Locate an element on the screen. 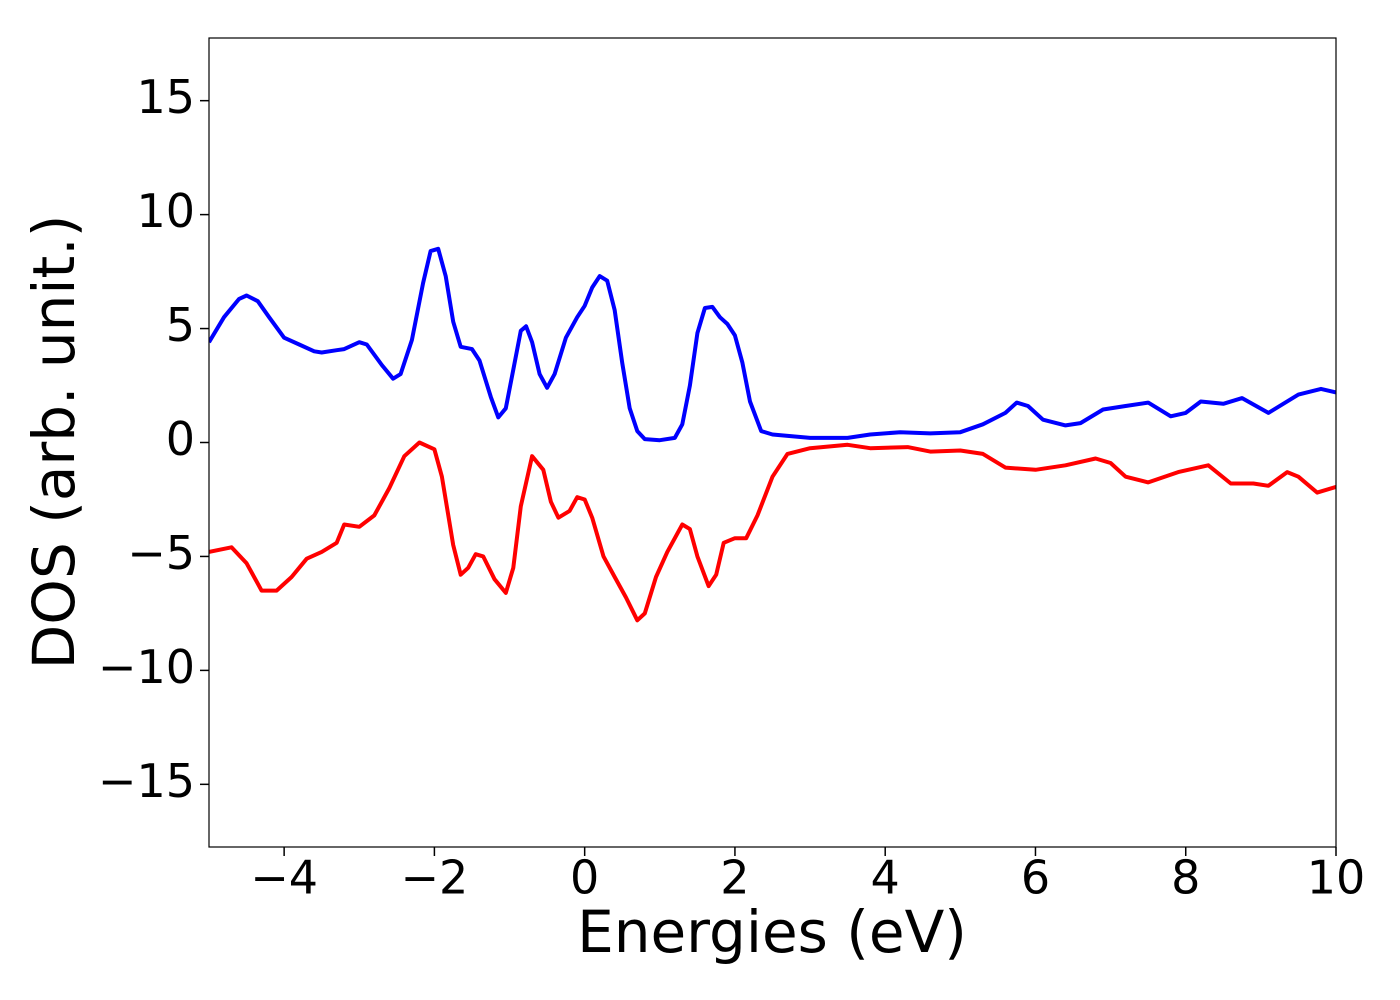 The height and width of the screenshot is (1000, 1400). x-tick-label: −2 is located at coordinates (434, 878).